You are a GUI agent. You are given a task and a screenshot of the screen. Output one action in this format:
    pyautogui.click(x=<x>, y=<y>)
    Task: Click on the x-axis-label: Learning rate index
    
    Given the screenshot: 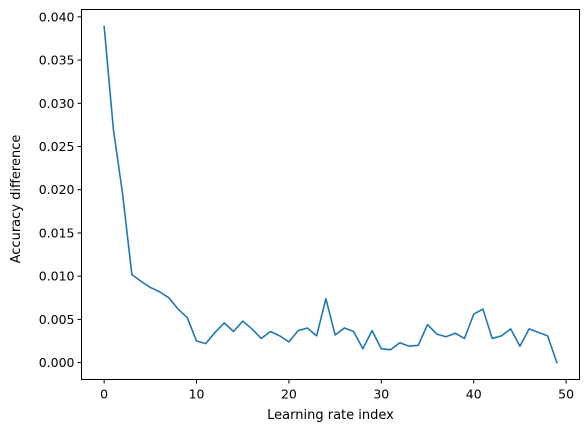 What is the action you would take?
    pyautogui.click(x=330, y=415)
    